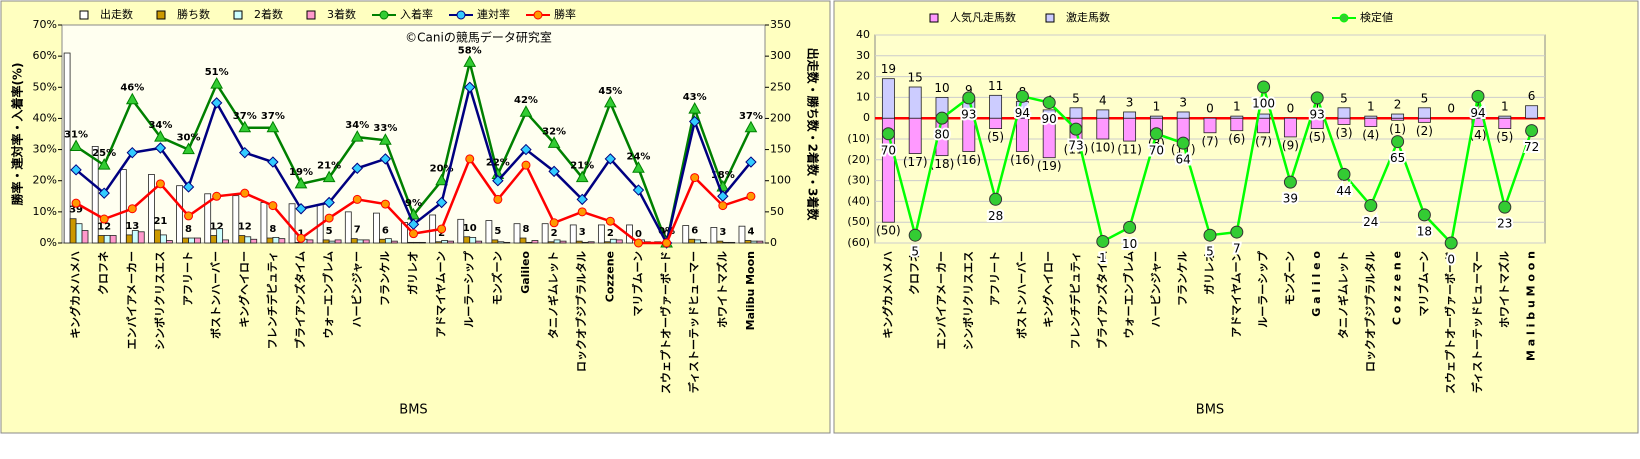  I want to click on data-label: 64, so click(1183, 160).